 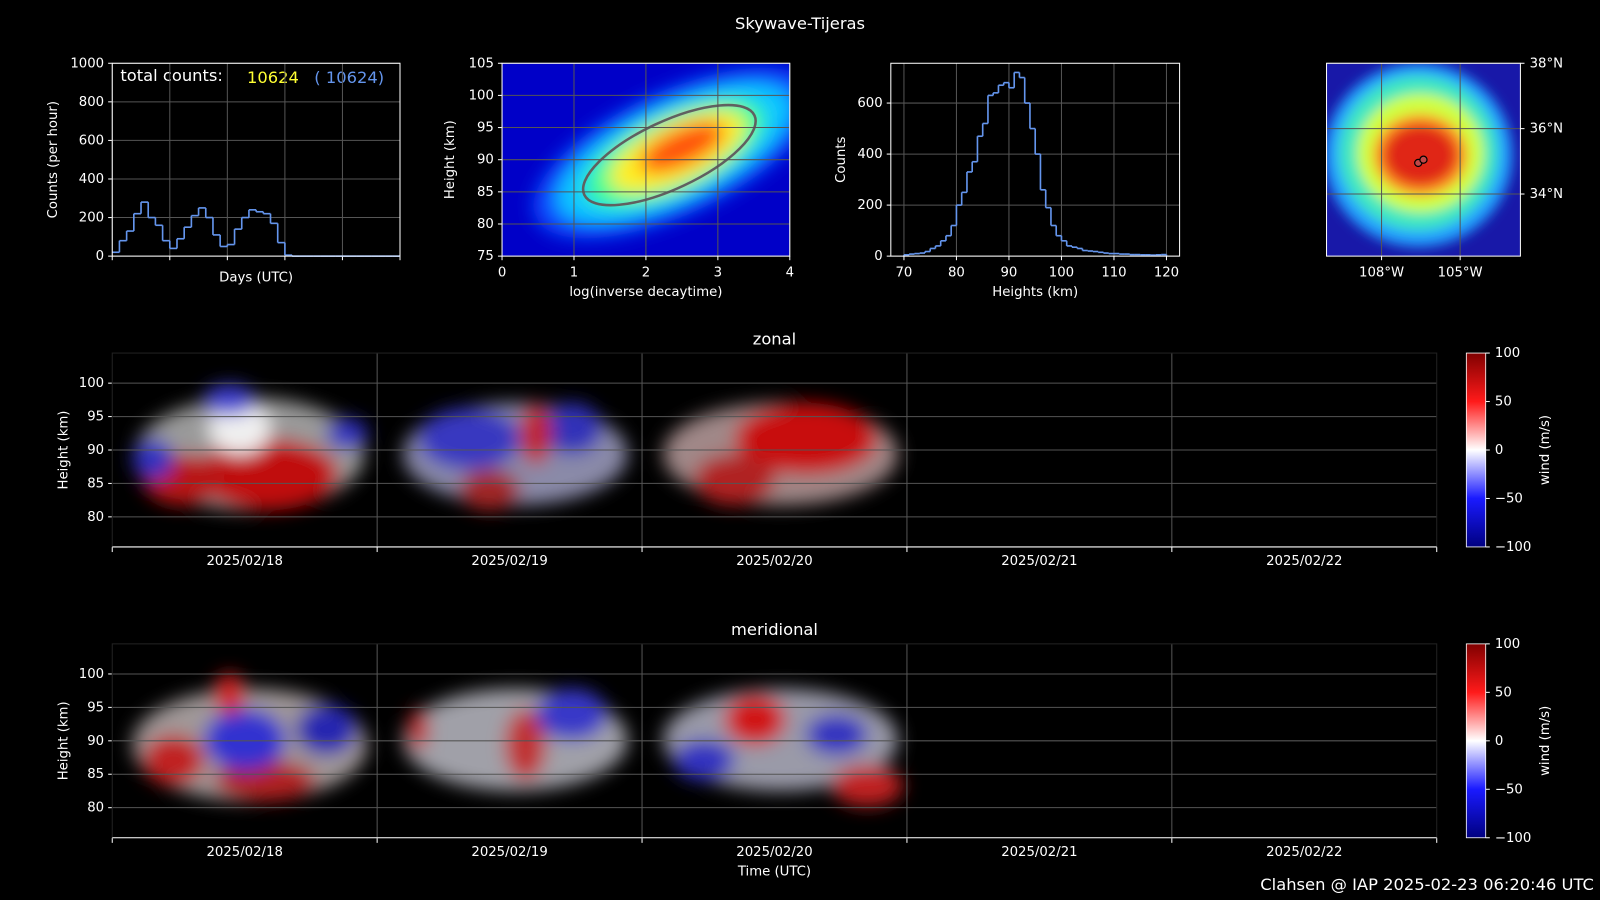 What do you see at coordinates (1381, 272) in the screenshot?
I see `x-tick-label: 108°W` at bounding box center [1381, 272].